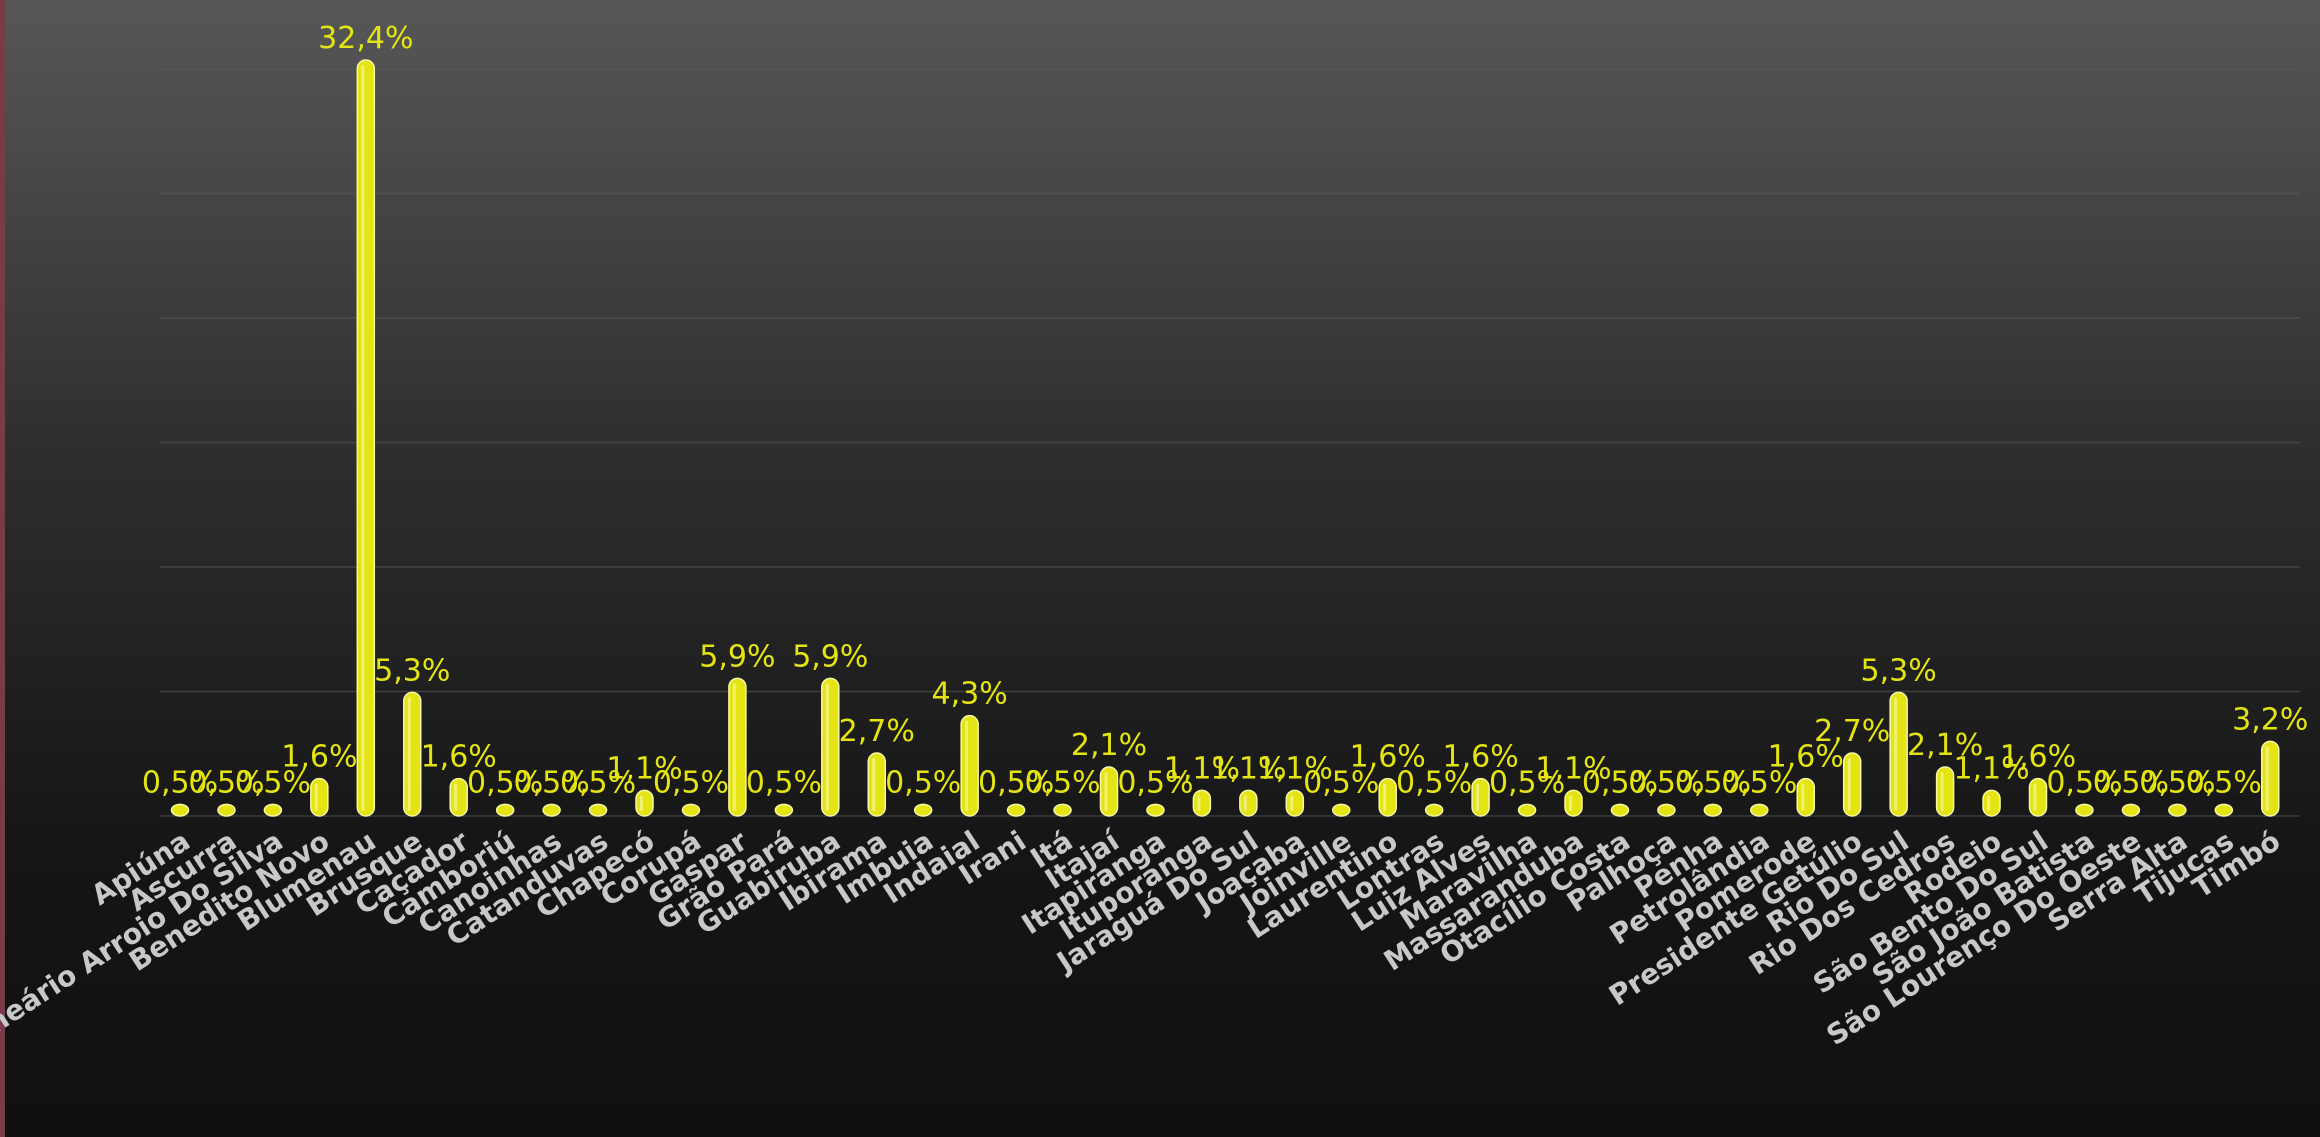 Image resolution: width=2320 pixels, height=1137 pixels. Describe the element at coordinates (365, 38) in the screenshot. I see `data-label: 32,4%` at that location.